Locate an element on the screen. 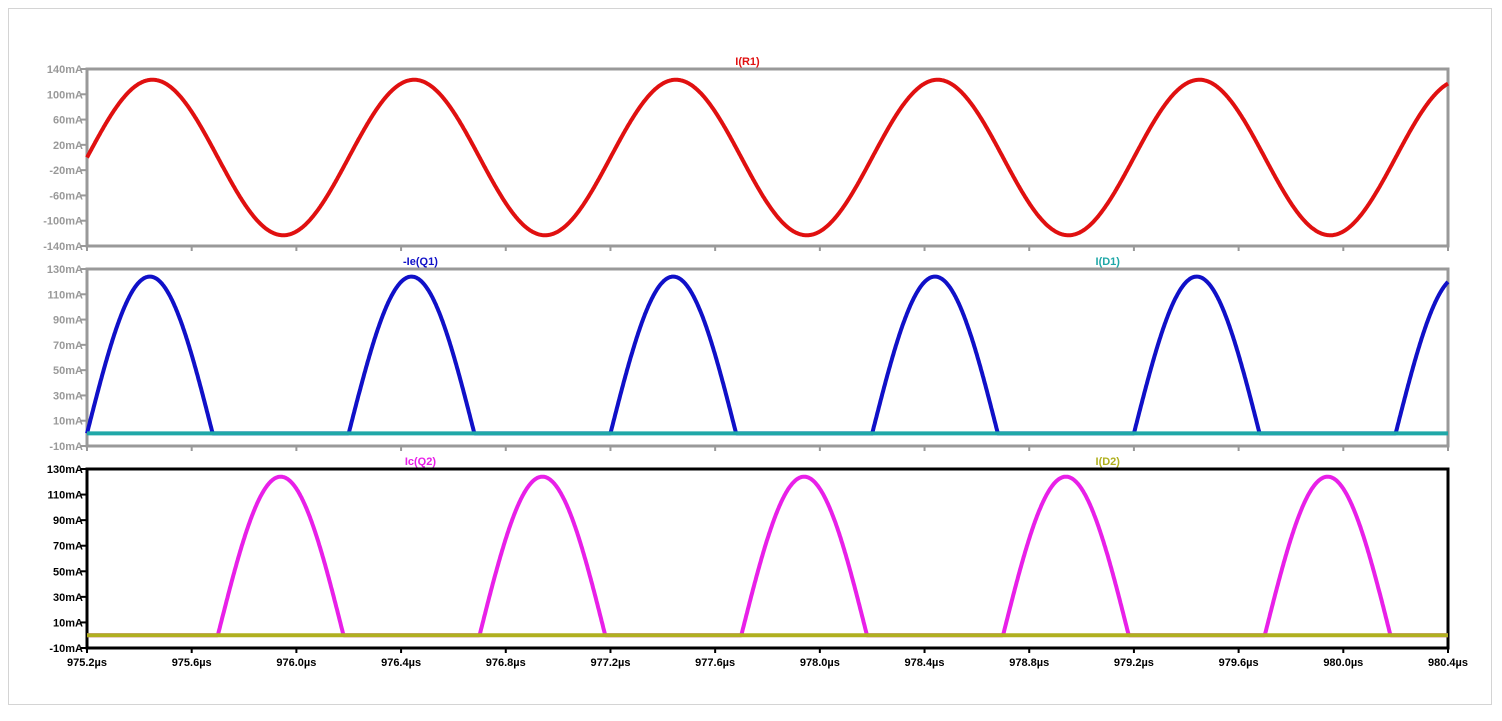 This screenshot has height=721, width=1502. x-tick-label: 979.2µs is located at coordinates (1134, 663).